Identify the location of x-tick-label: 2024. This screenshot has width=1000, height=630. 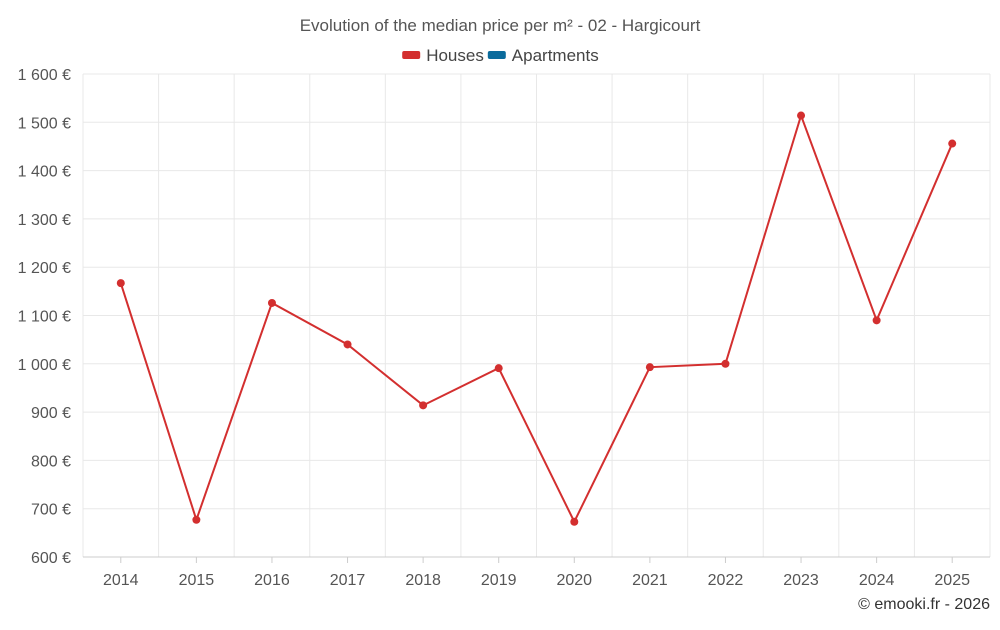
(877, 580).